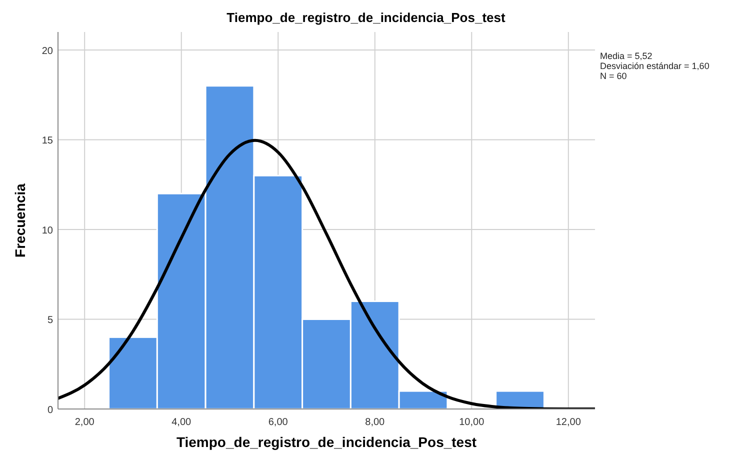 The image size is (729, 456). Describe the element at coordinates (278, 422) in the screenshot. I see `x-tick-label: 6,00` at that location.